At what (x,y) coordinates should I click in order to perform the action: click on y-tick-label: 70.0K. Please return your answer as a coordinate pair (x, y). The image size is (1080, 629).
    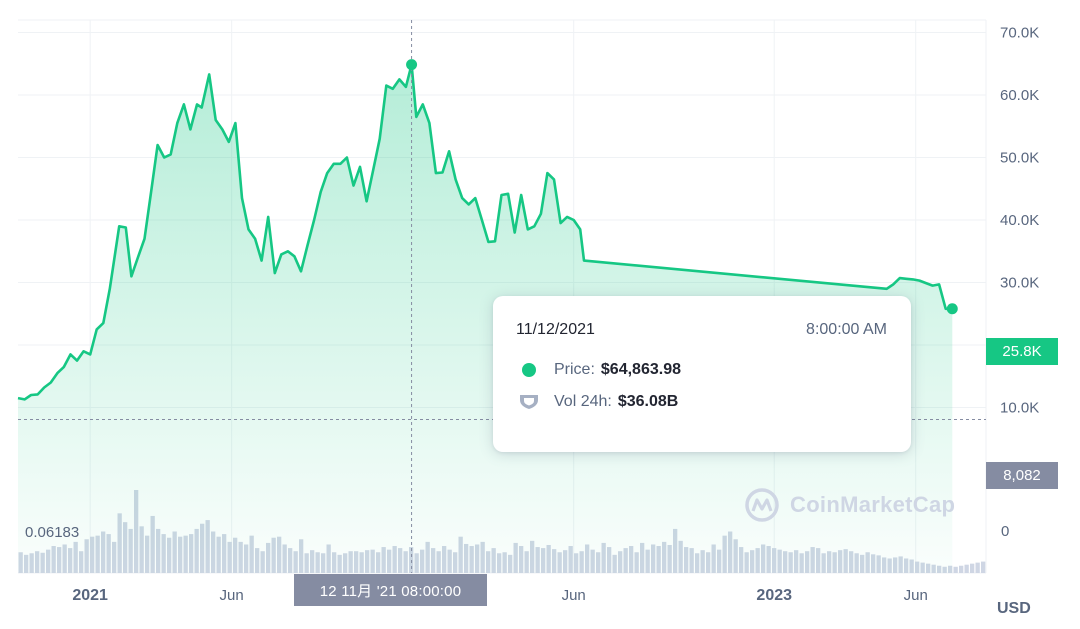
    Looking at the image, I should click on (1019, 33).